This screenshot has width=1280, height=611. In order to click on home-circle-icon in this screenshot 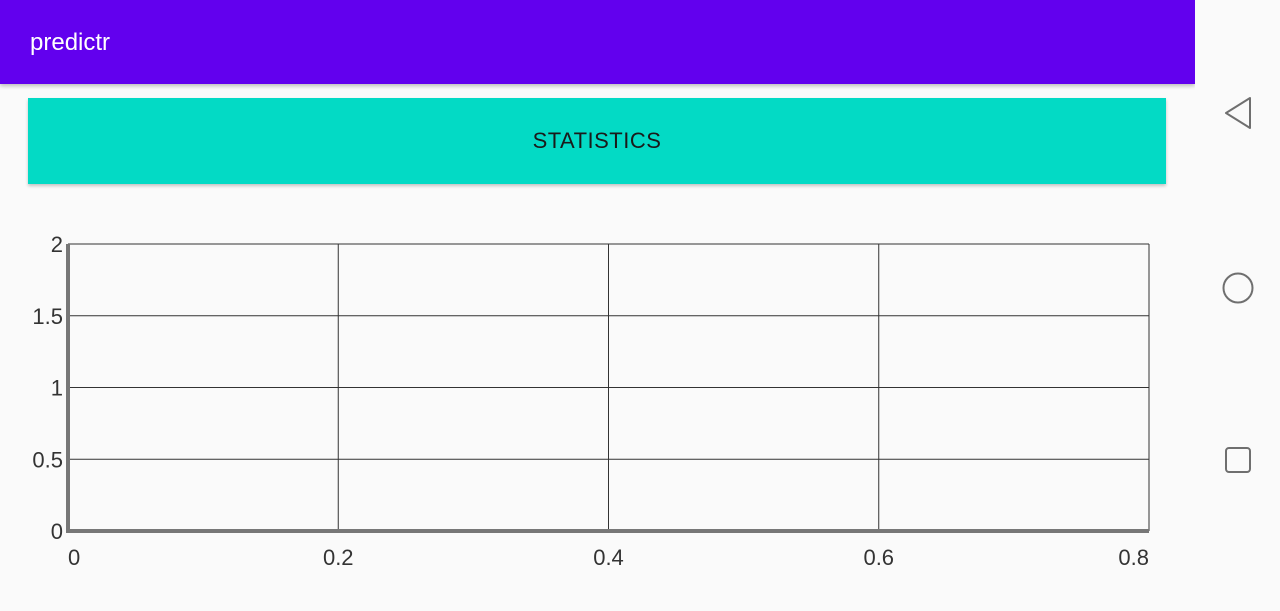, I will do `click(1237, 288)`.